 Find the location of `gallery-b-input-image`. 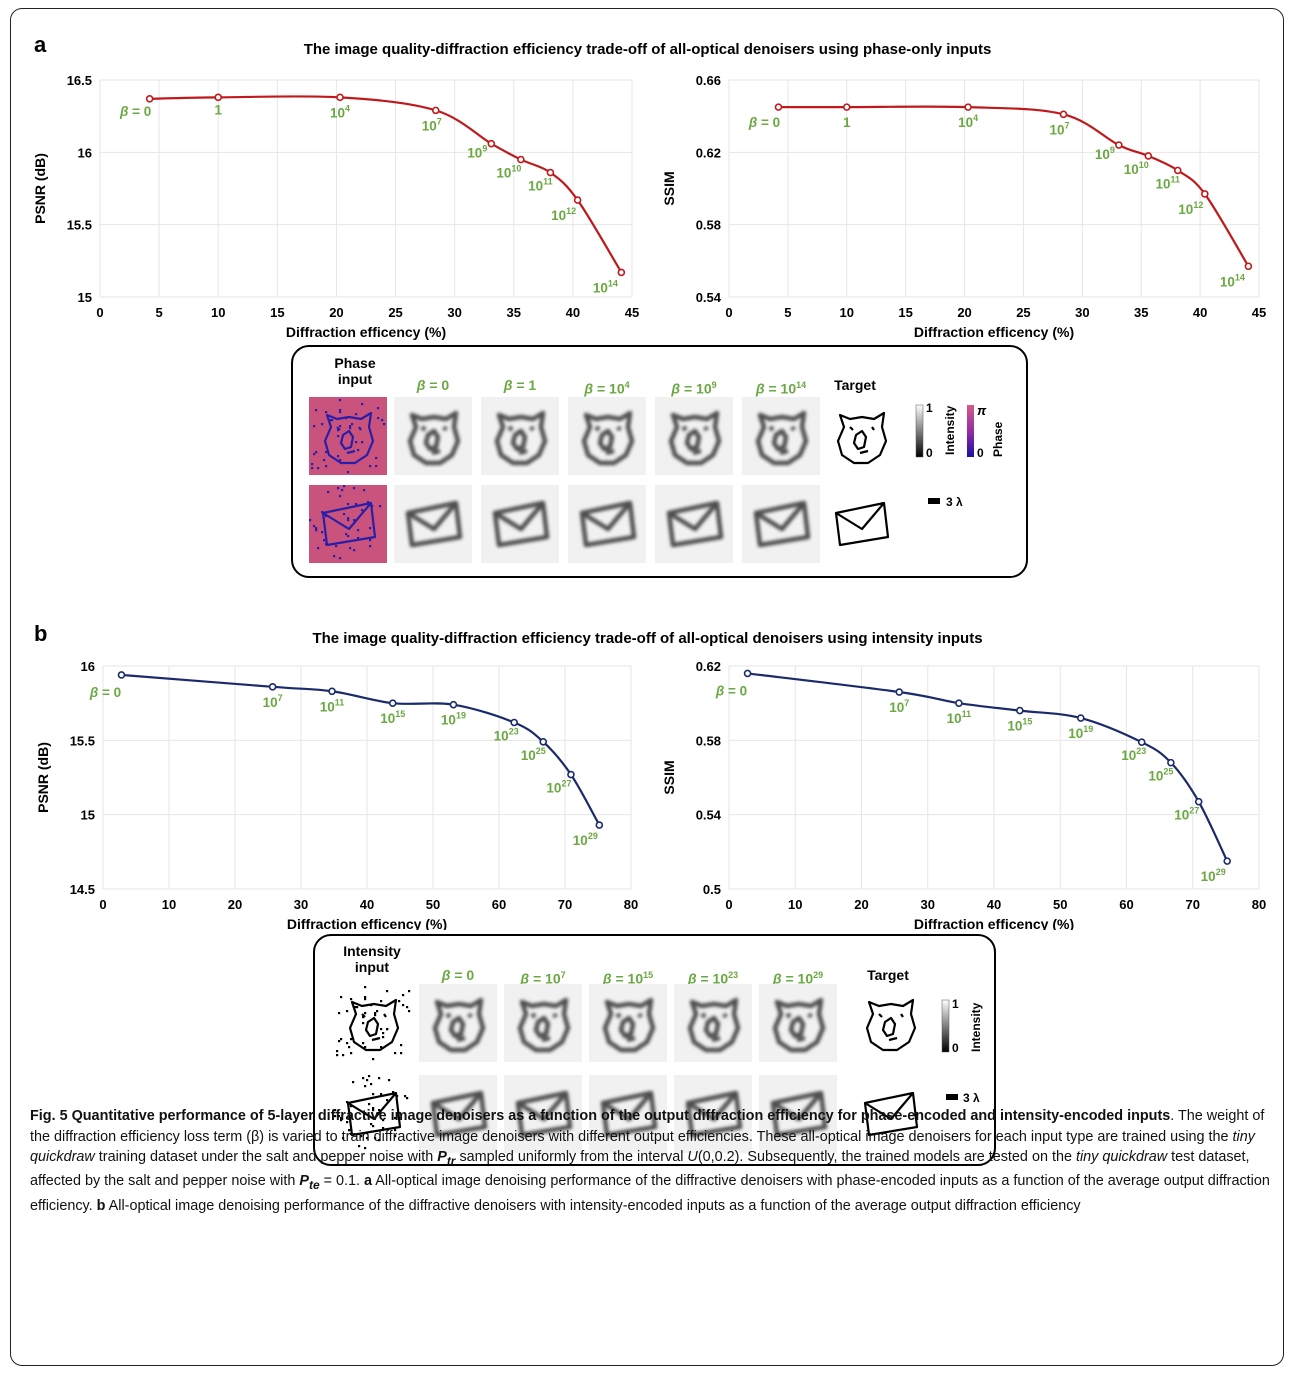

gallery-b-input-image is located at coordinates (373, 1023).